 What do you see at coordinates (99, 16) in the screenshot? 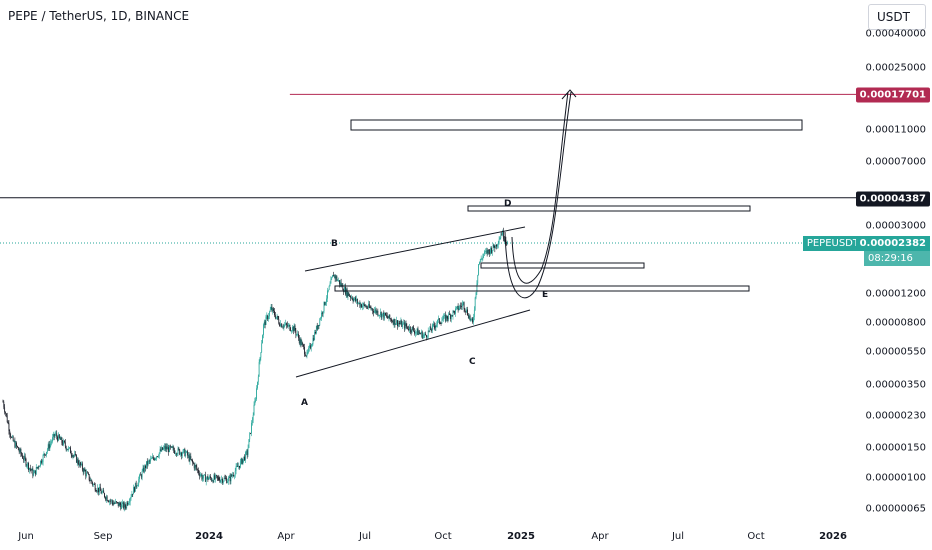
I see `chart-title: PEPE / TetherUS, 1D, BINANCE` at bounding box center [99, 16].